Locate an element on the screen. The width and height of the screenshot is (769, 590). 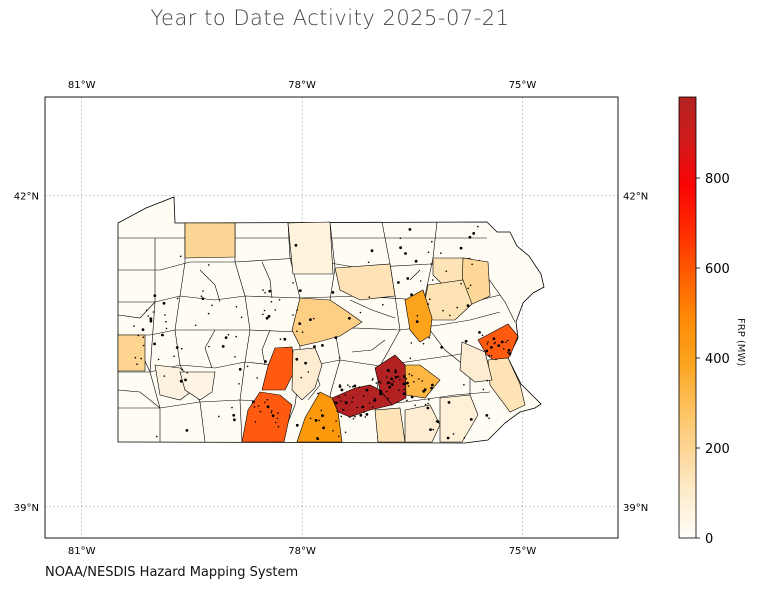
lat-tick-label: 42°N is located at coordinates (635, 197).